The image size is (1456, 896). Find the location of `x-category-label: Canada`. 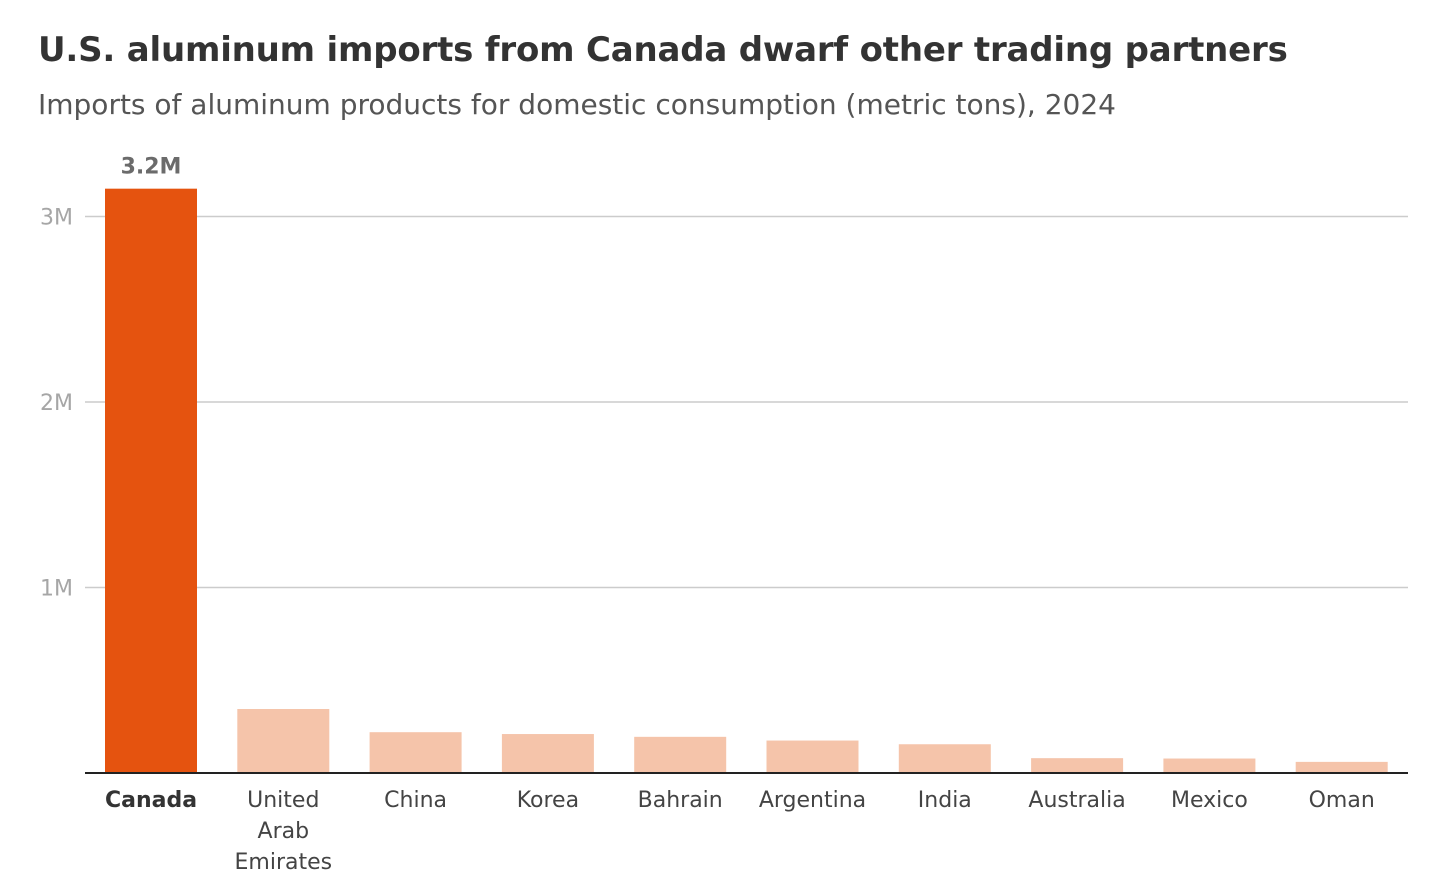

x-category-label: Canada is located at coordinates (151, 800).